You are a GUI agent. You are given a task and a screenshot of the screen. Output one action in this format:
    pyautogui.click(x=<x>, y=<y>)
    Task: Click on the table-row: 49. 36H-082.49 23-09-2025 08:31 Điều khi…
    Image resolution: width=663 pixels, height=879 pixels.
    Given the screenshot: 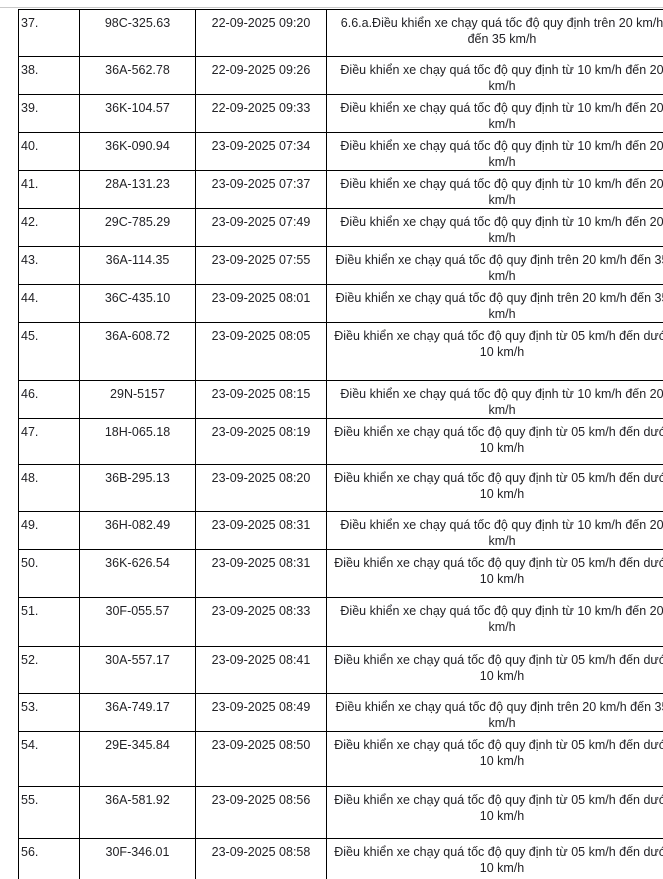 What is the action you would take?
    pyautogui.click(x=340, y=530)
    